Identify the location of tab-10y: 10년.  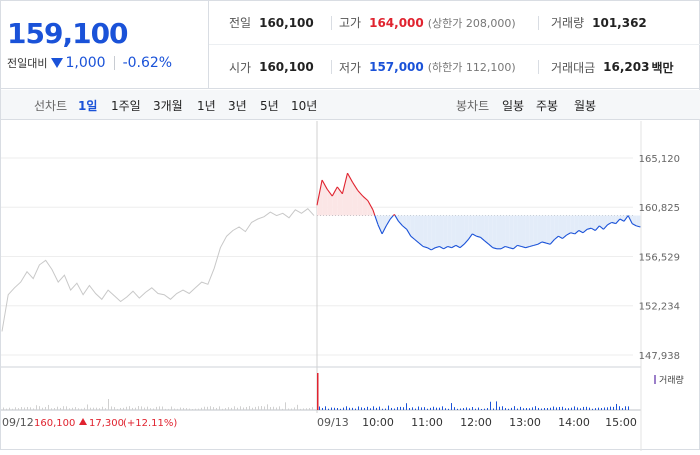
(304, 105).